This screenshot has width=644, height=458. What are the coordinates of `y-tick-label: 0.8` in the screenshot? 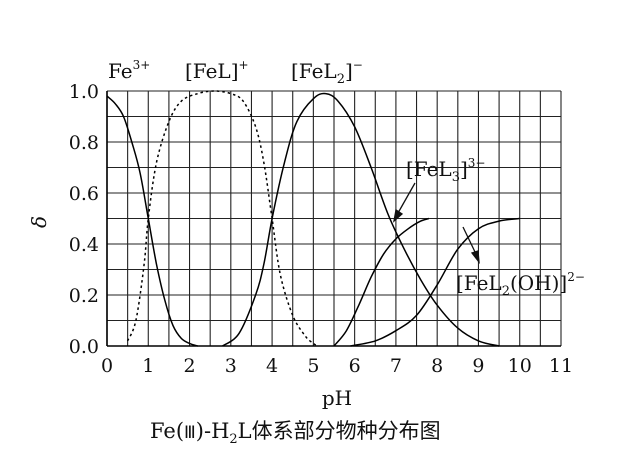 It's located at (84, 143).